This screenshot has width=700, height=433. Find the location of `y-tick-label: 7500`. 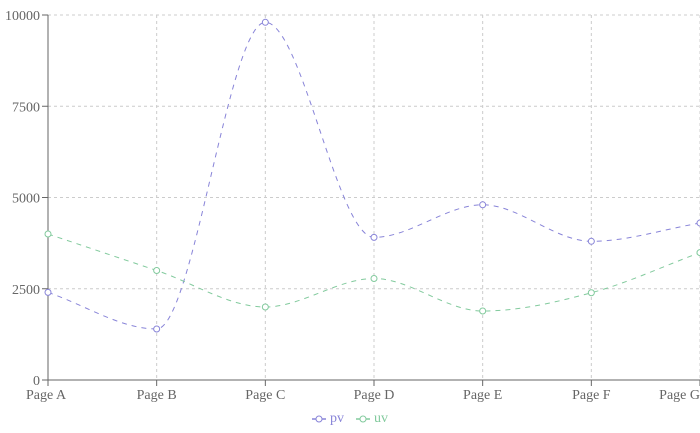

y-tick-label: 7500 is located at coordinates (26, 107).